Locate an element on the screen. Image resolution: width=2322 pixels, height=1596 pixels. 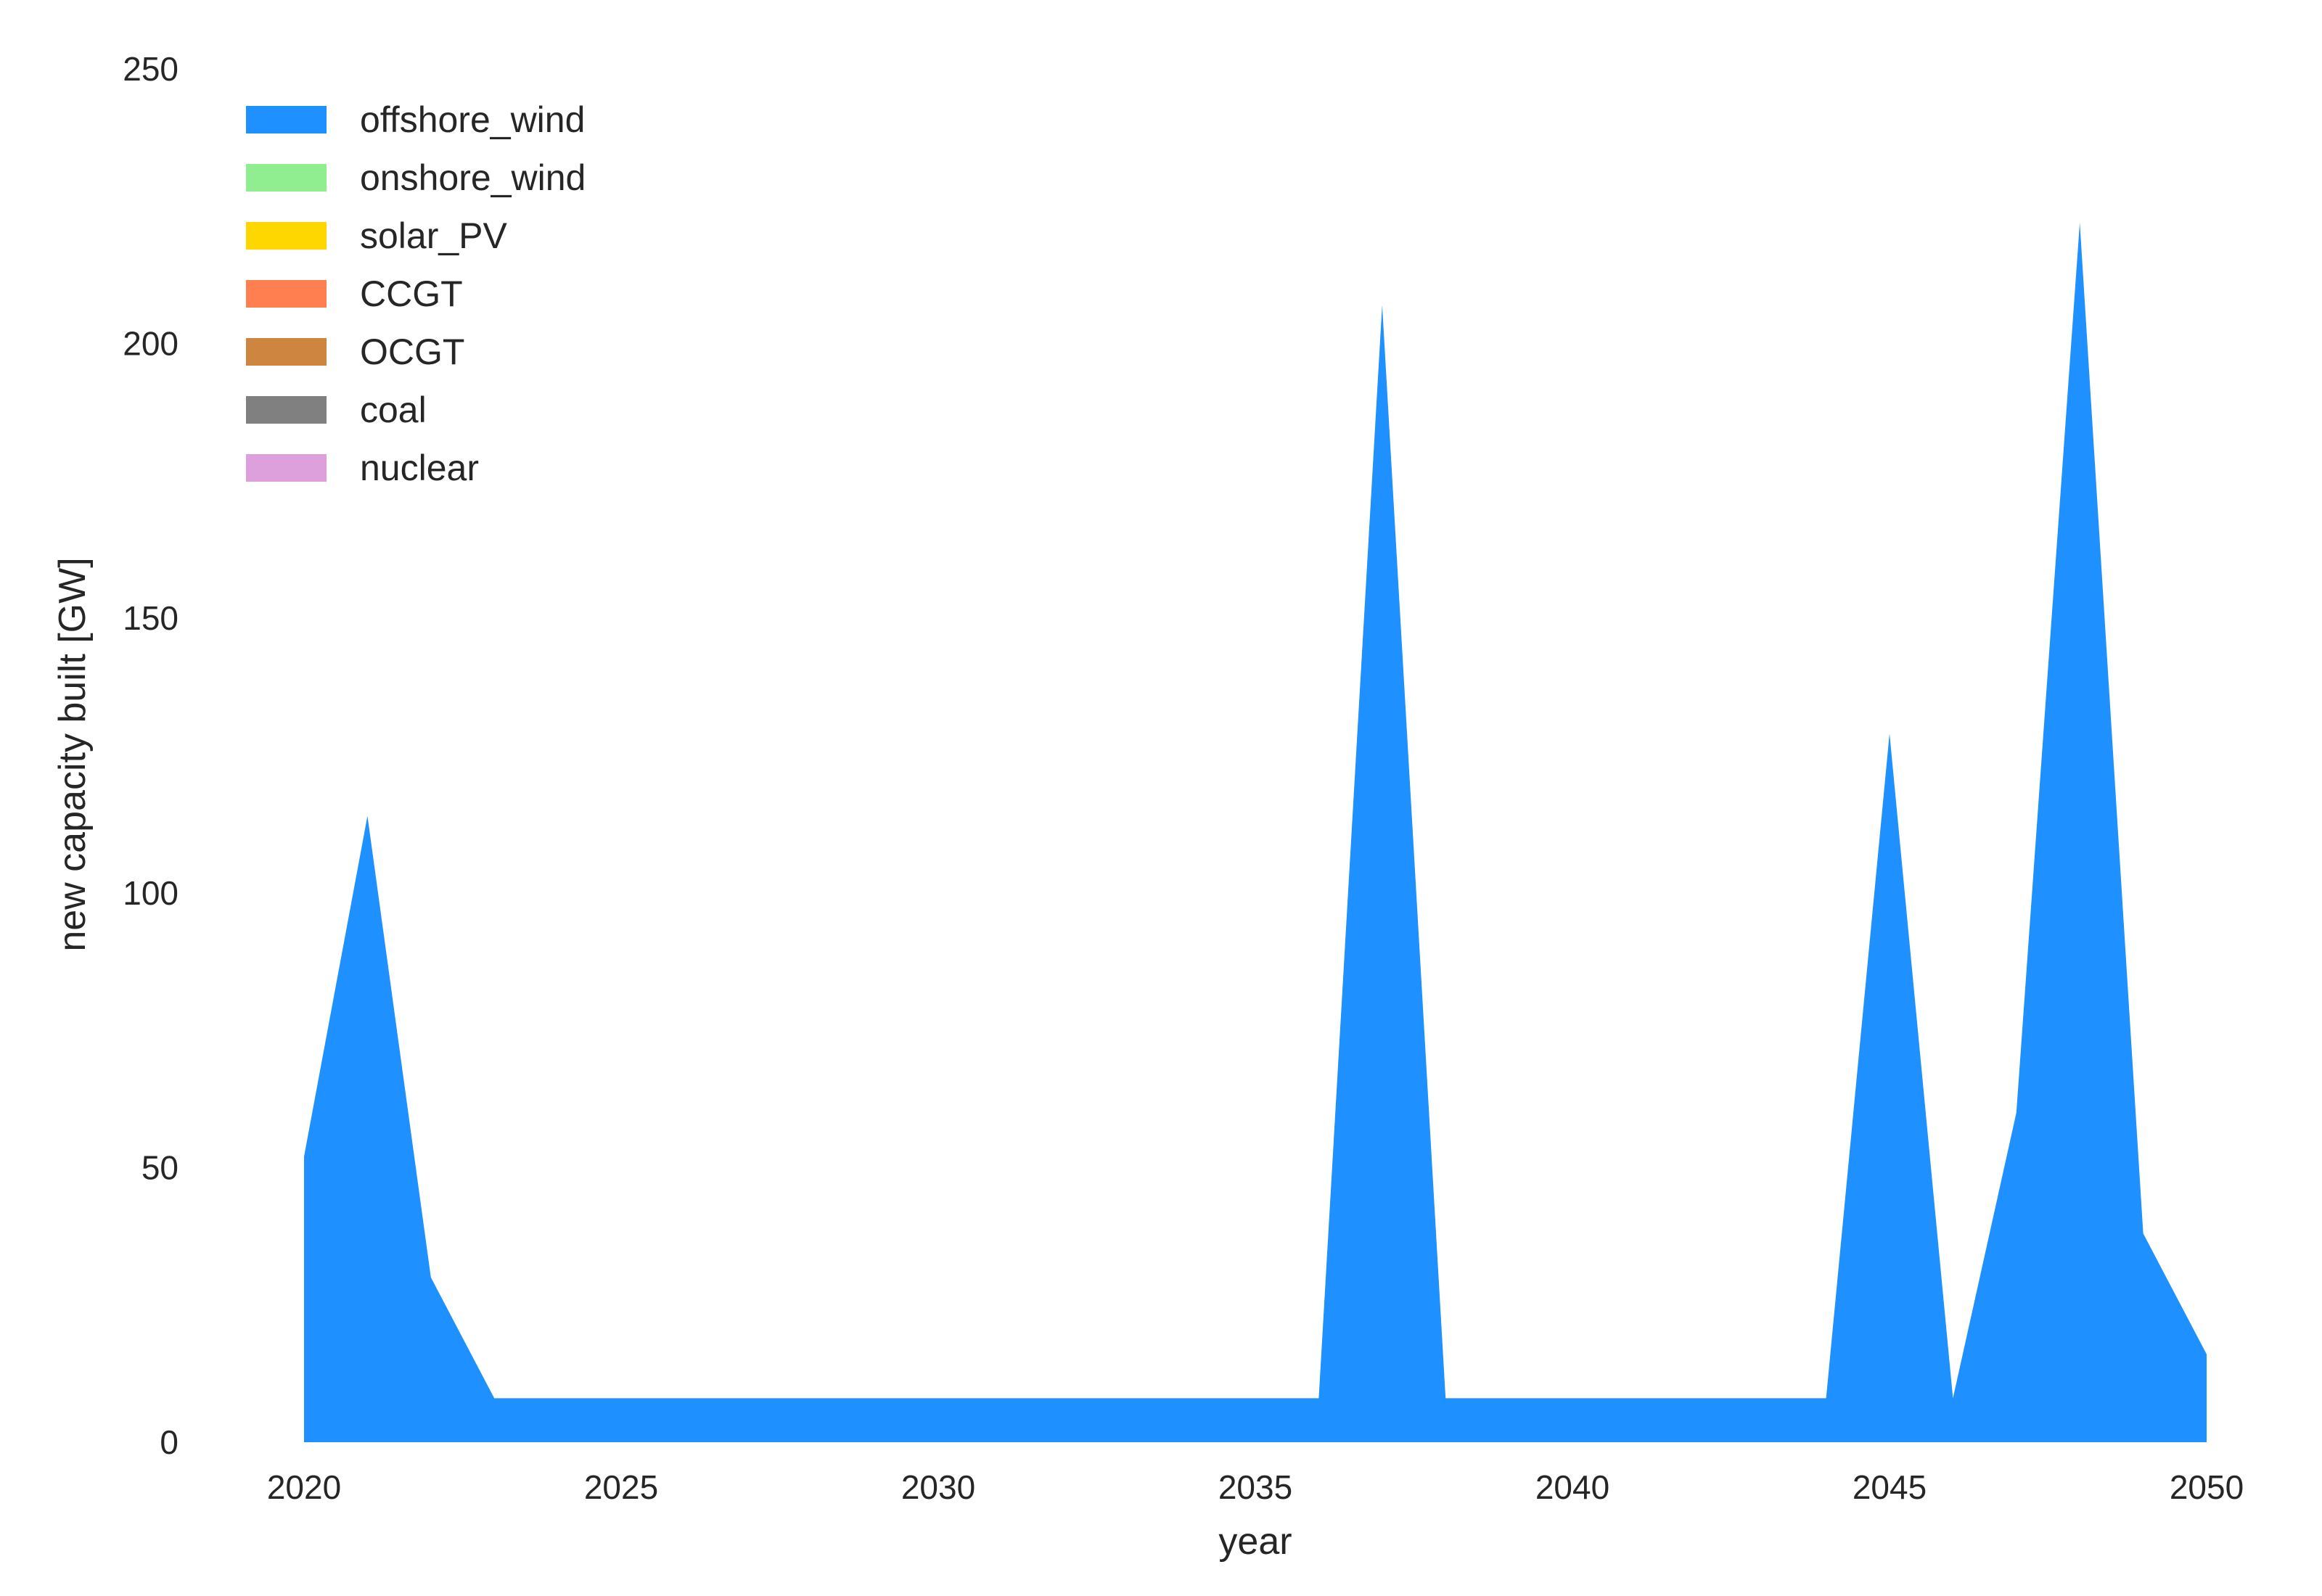
legend-item-nuclear: nuclear is located at coordinates (362, 468).